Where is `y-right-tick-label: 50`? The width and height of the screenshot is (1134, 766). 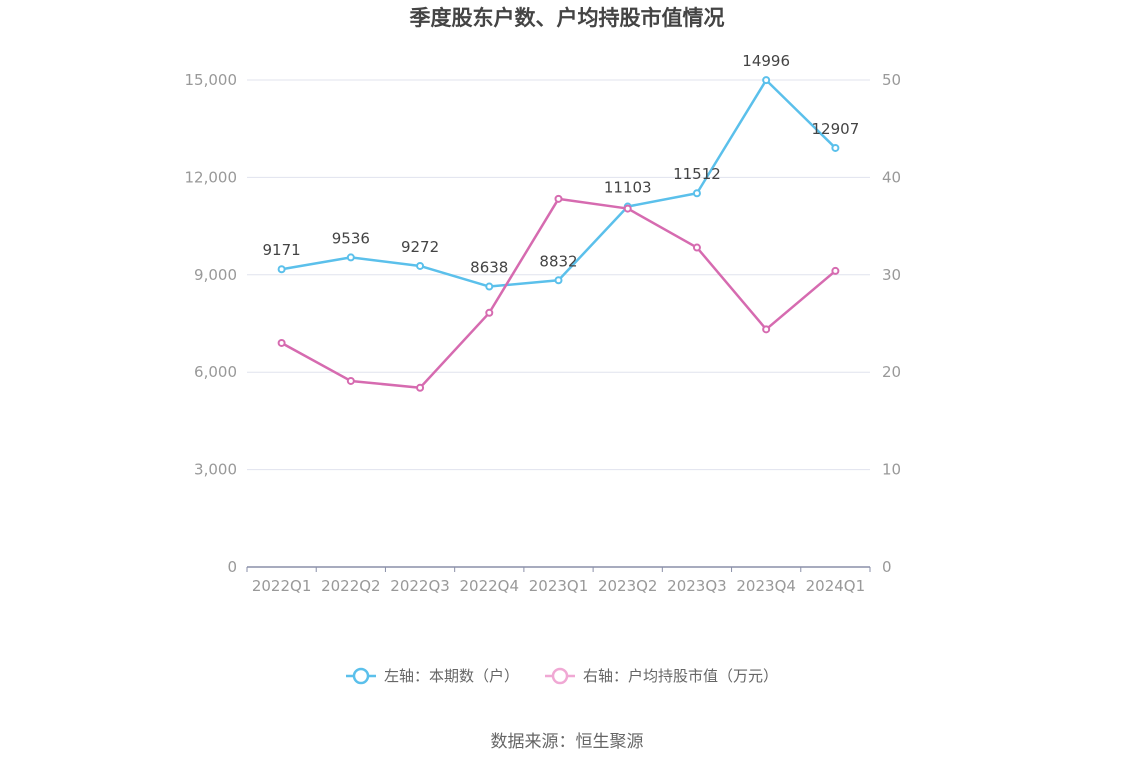
y-right-tick-label: 50 is located at coordinates (891, 80).